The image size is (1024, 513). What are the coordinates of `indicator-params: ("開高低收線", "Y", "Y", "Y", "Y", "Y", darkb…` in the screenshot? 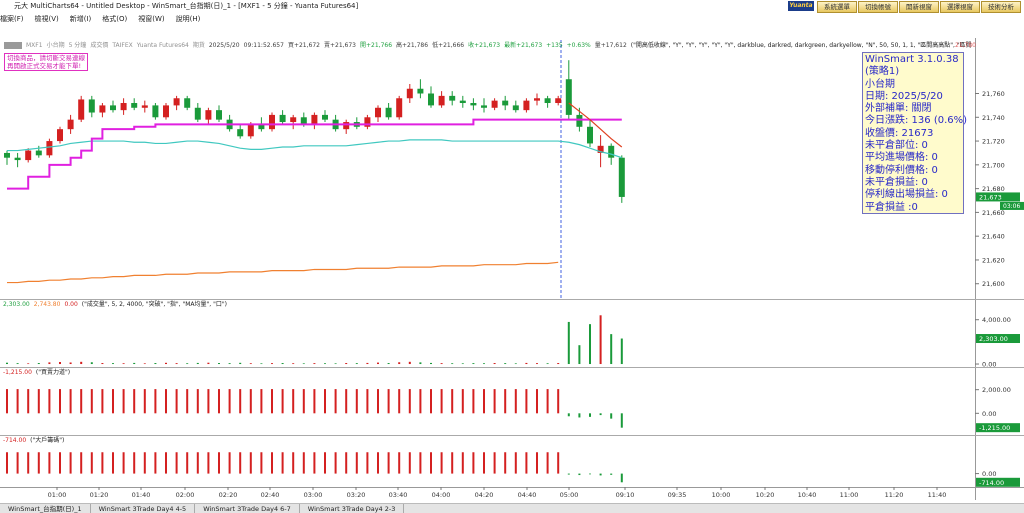 It's located at (800, 45).